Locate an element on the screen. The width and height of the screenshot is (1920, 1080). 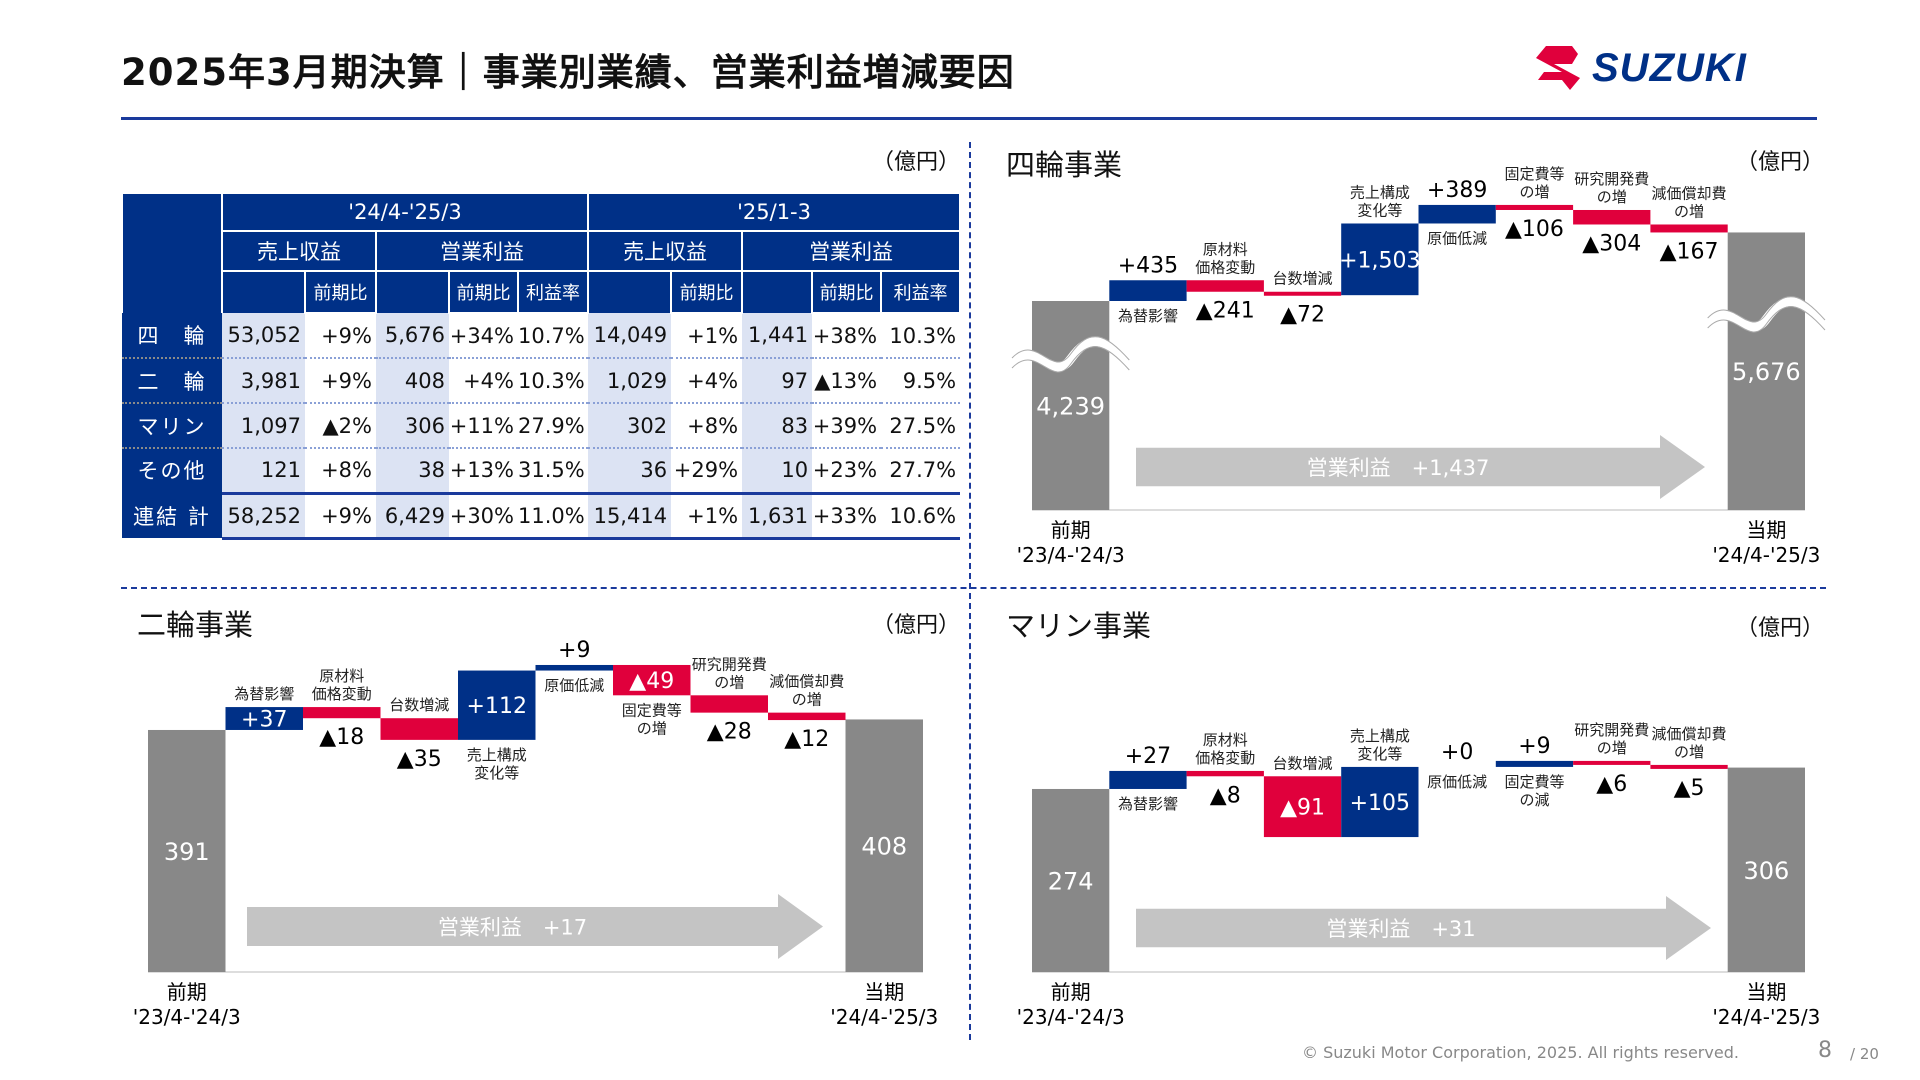
table-cell: 31.5% is located at coordinates (553, 471).